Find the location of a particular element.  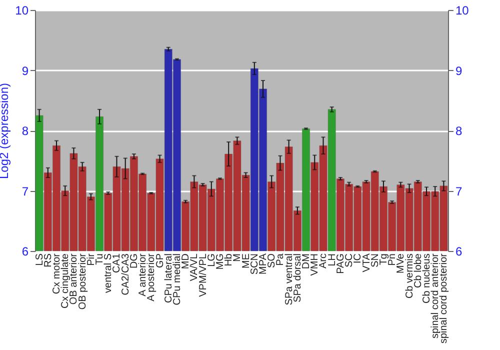

x-tick-label: OB posterior is located at coordinates (82, 281).